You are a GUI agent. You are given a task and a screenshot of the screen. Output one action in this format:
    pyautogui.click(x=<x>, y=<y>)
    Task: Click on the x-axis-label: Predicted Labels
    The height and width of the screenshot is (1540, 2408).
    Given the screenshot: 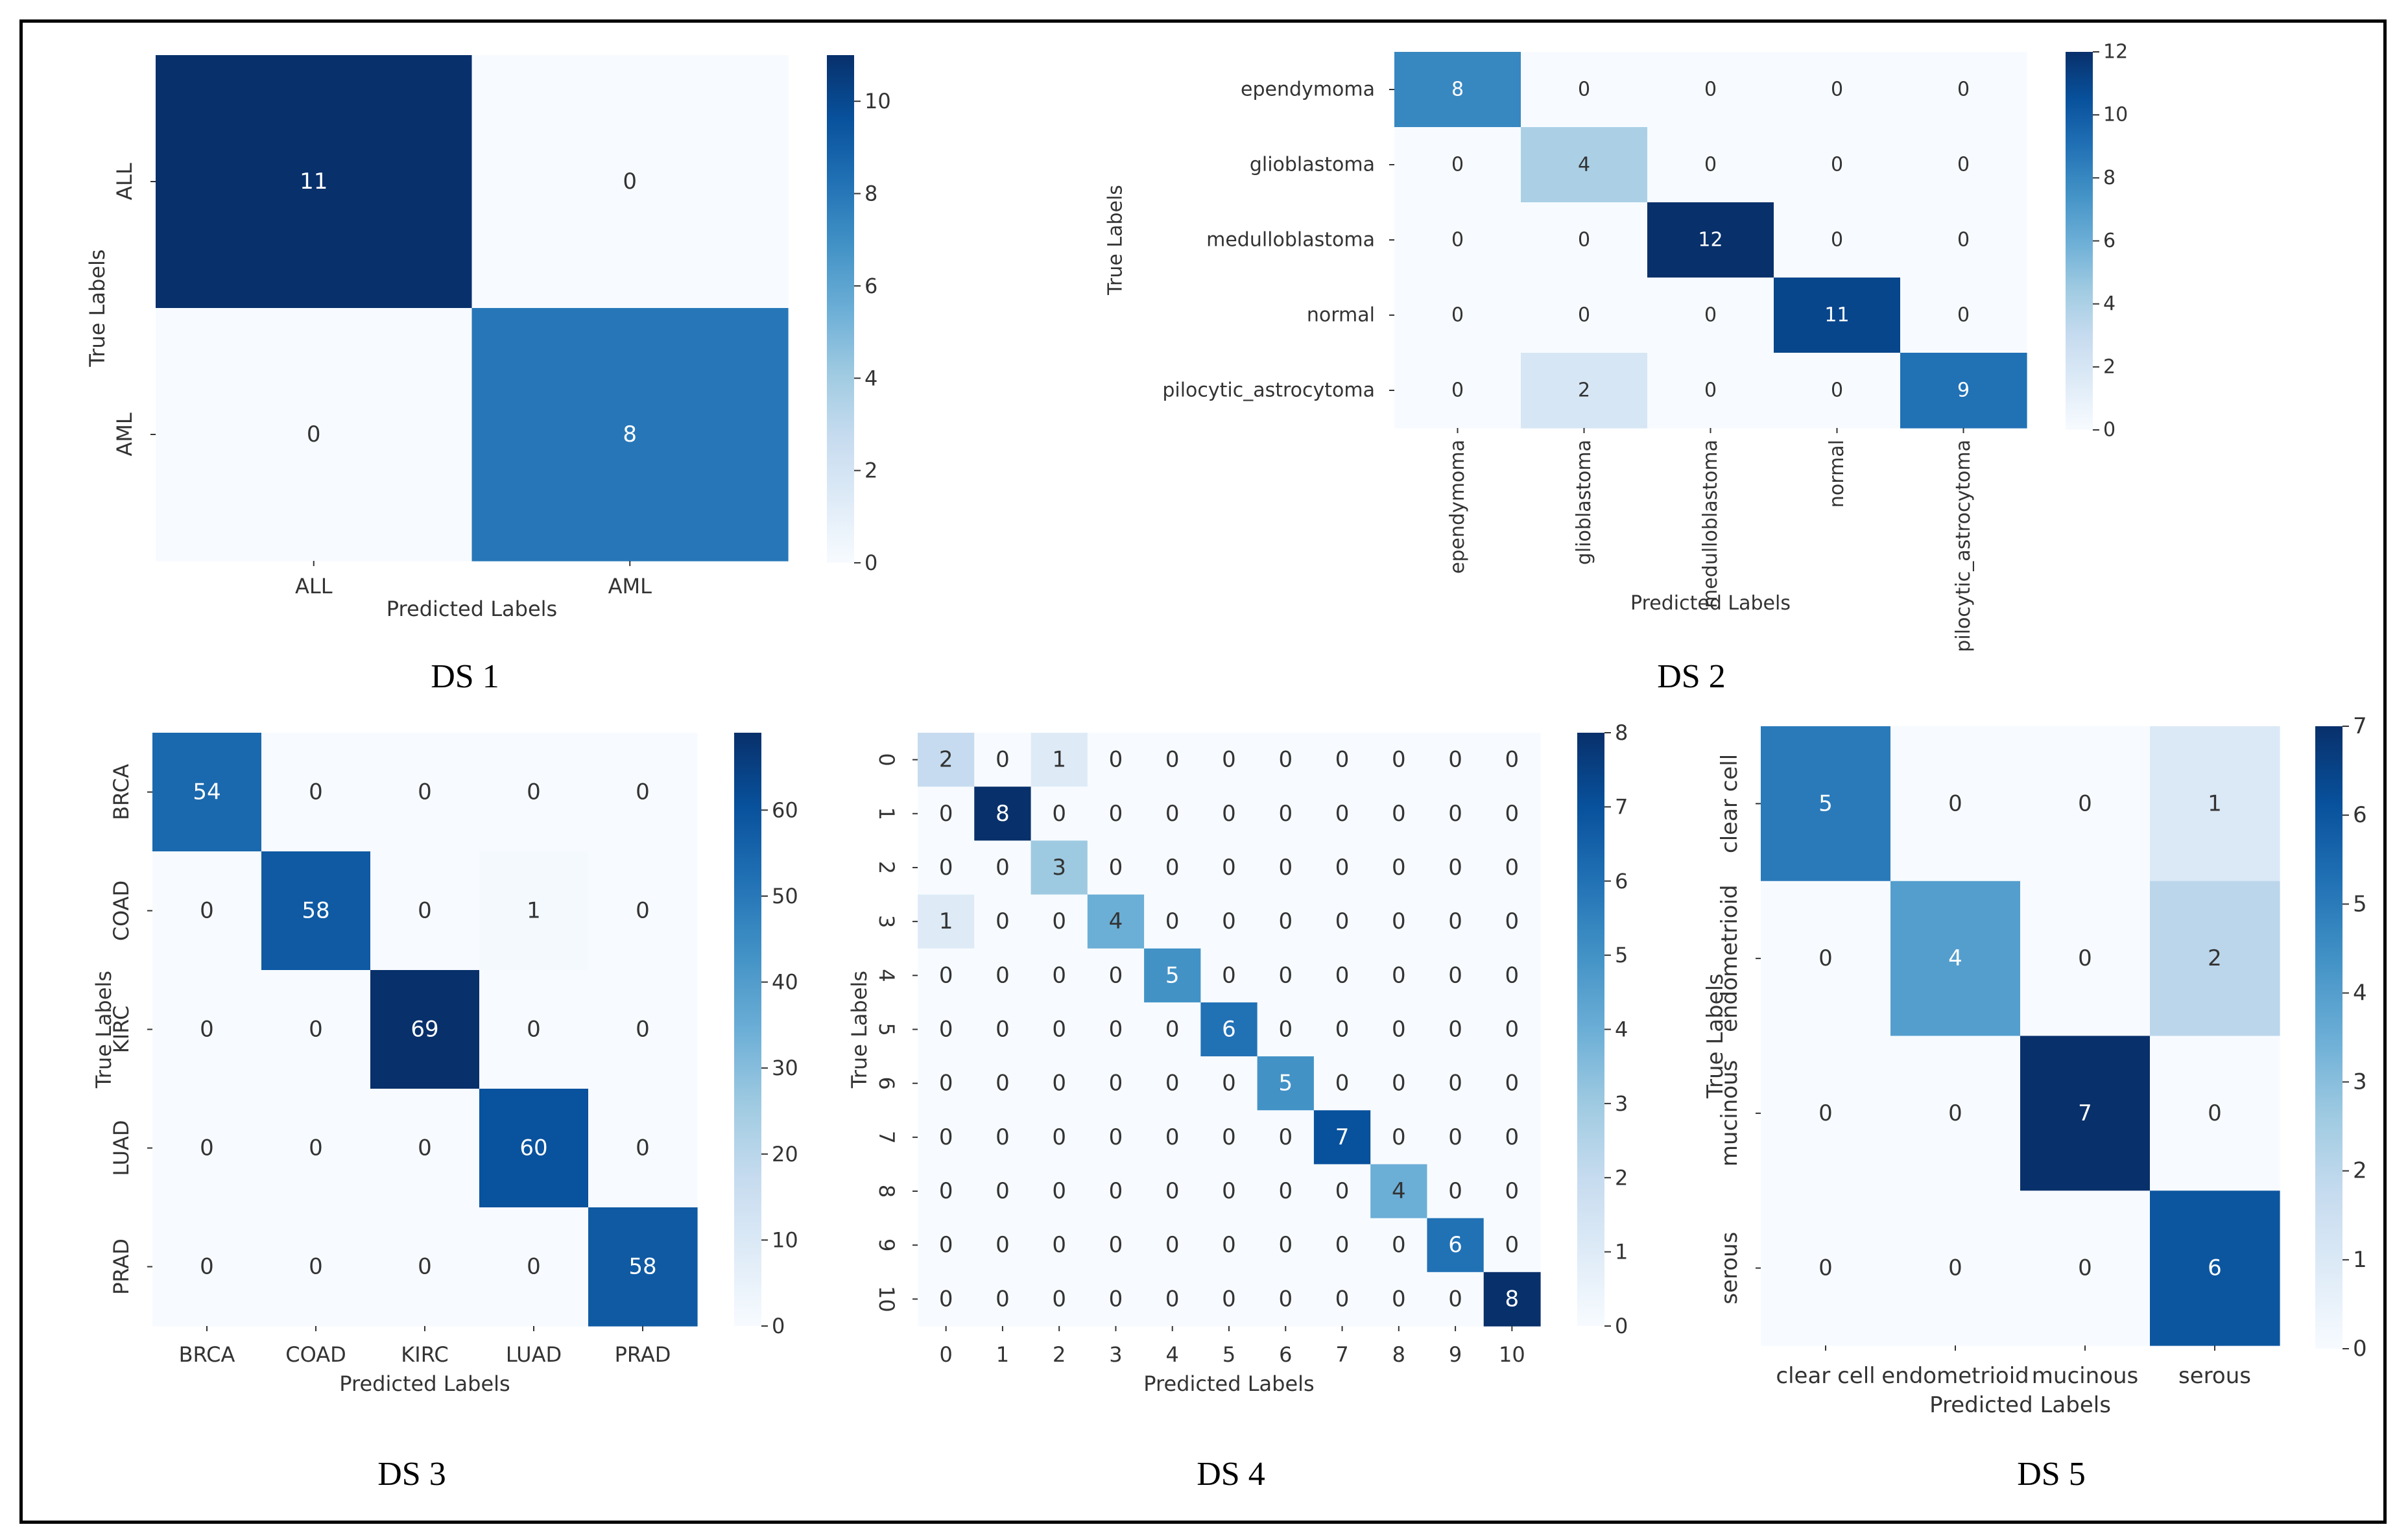 What is the action you would take?
    pyautogui.click(x=472, y=609)
    